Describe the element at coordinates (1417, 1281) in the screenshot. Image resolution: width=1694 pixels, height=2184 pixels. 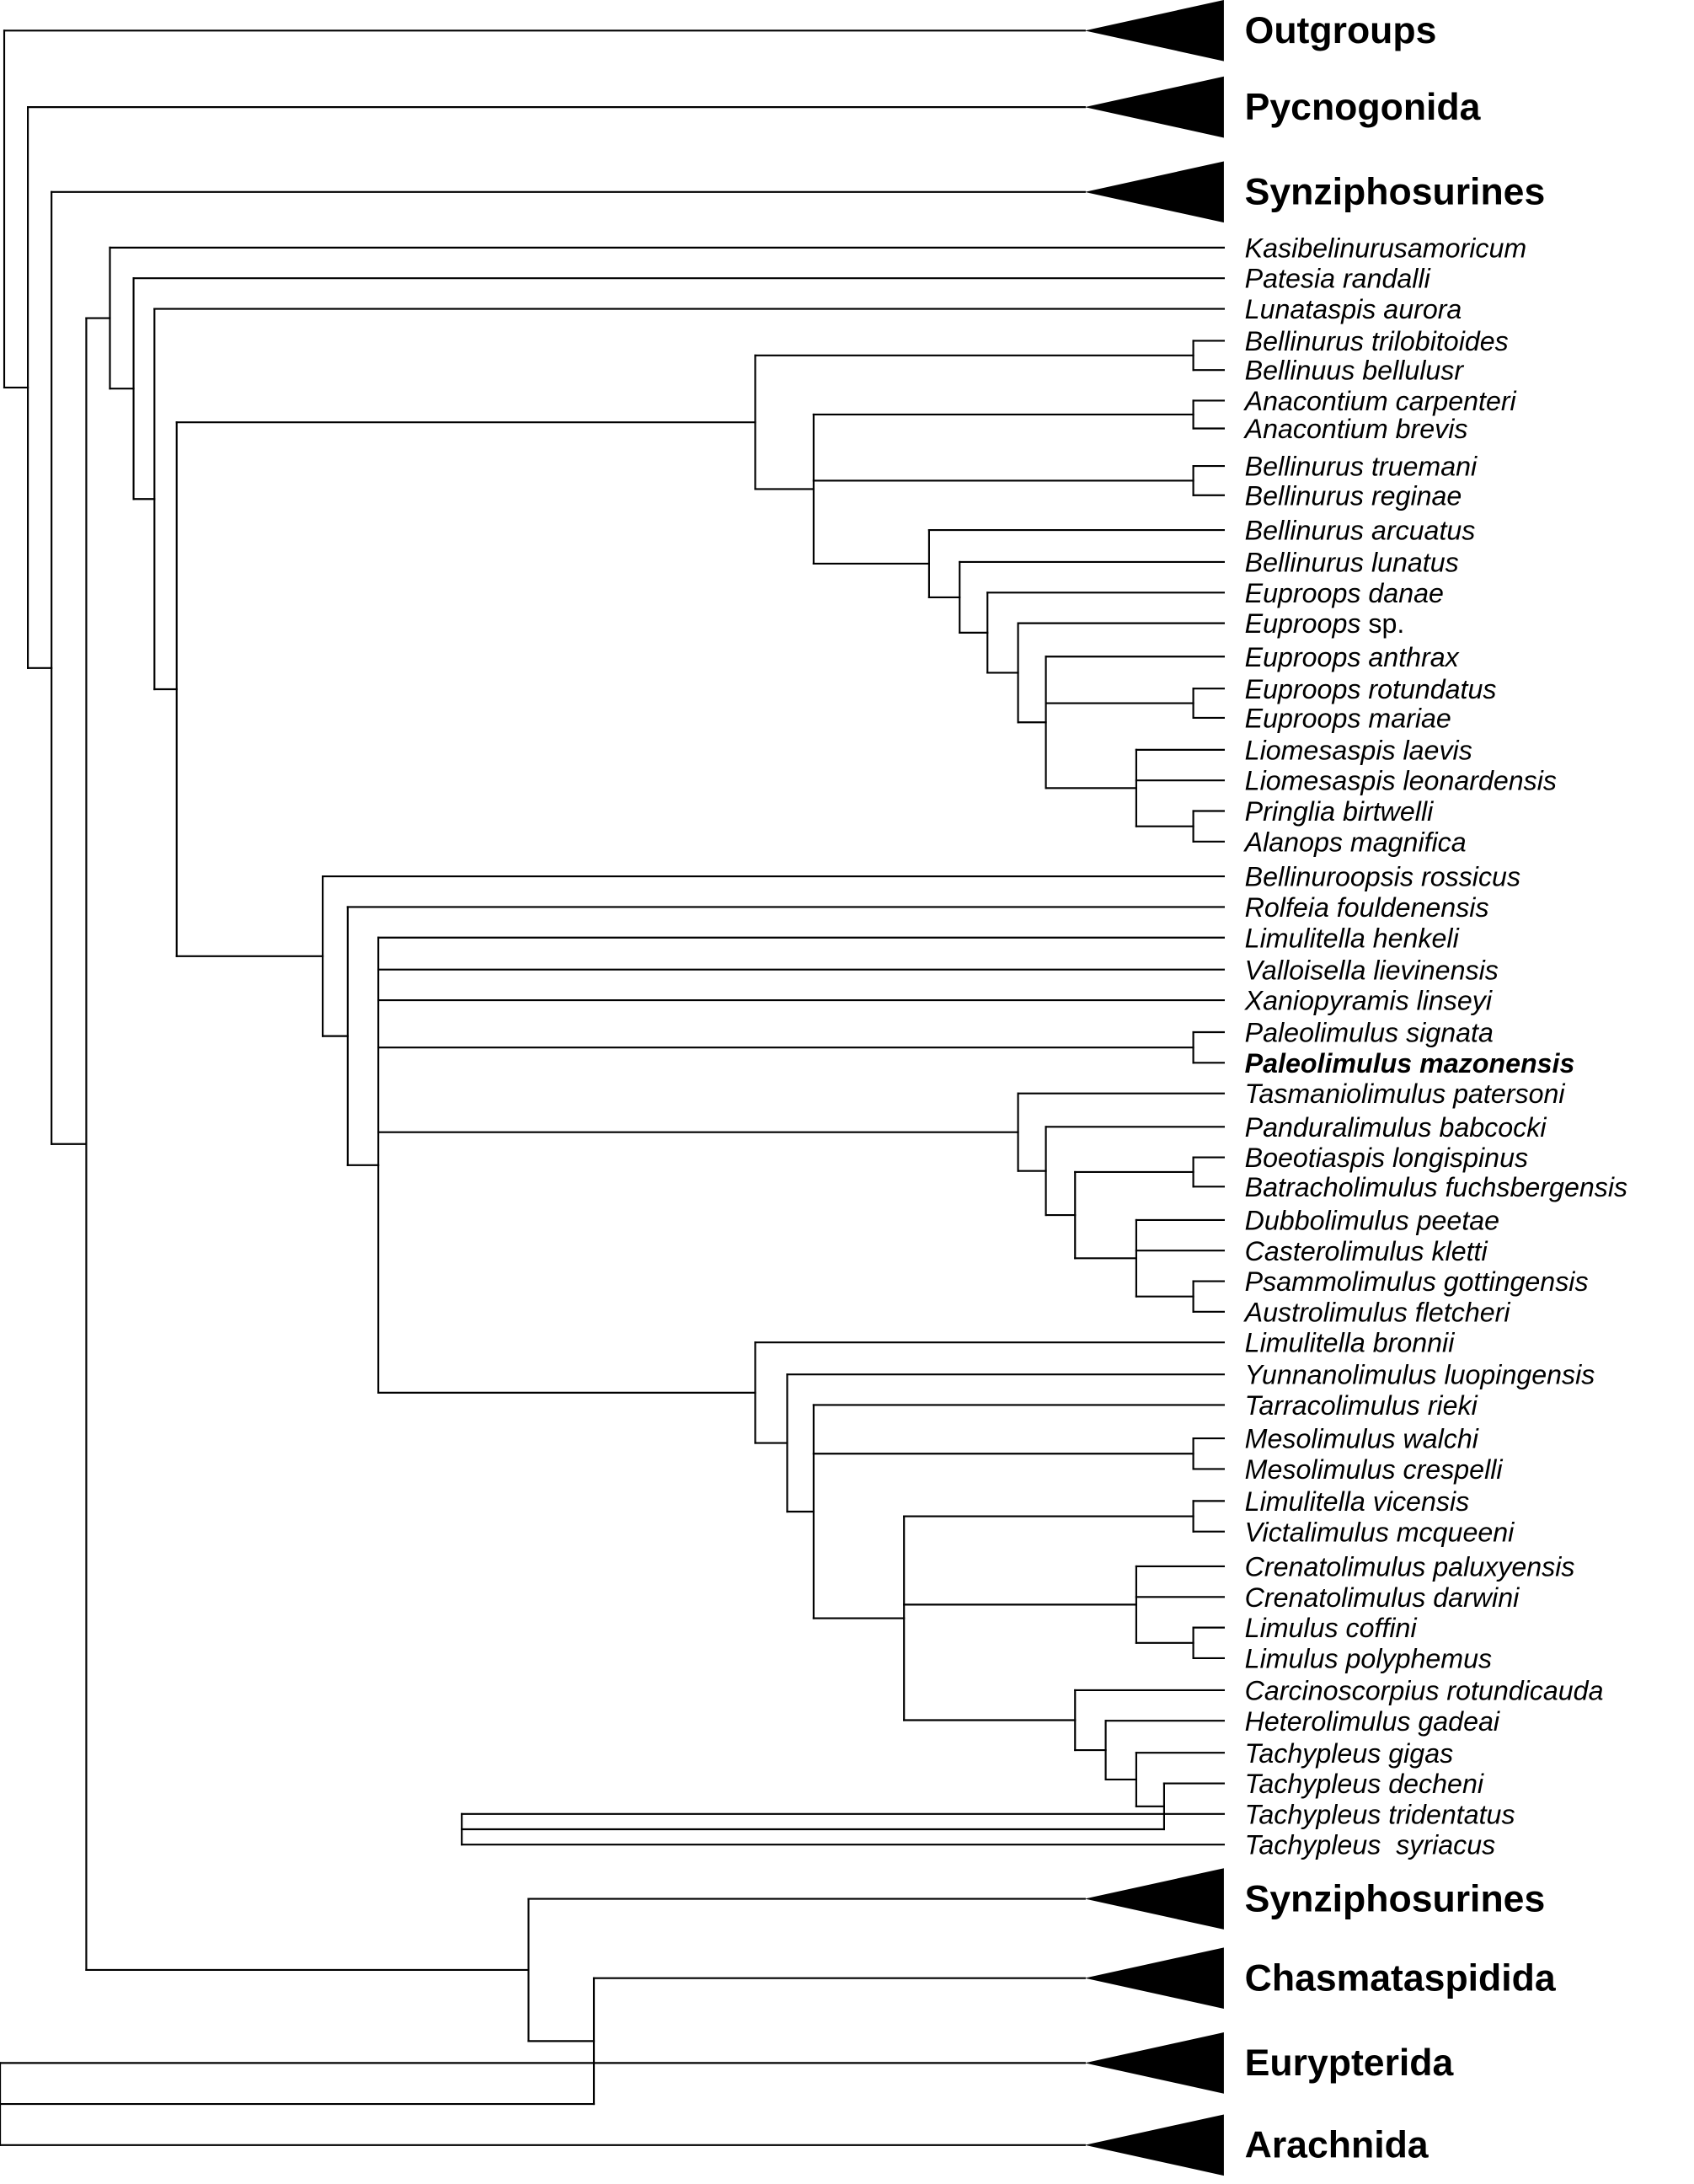
I see `taxon-label: Psammolimulus gottingensis` at that location.